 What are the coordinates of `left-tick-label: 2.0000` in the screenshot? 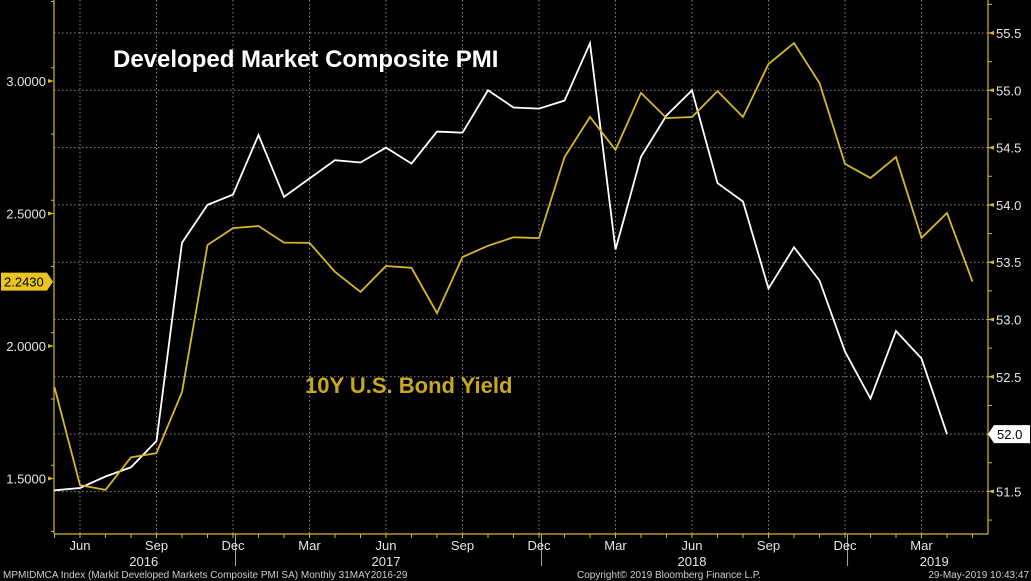 It's located at (26, 346).